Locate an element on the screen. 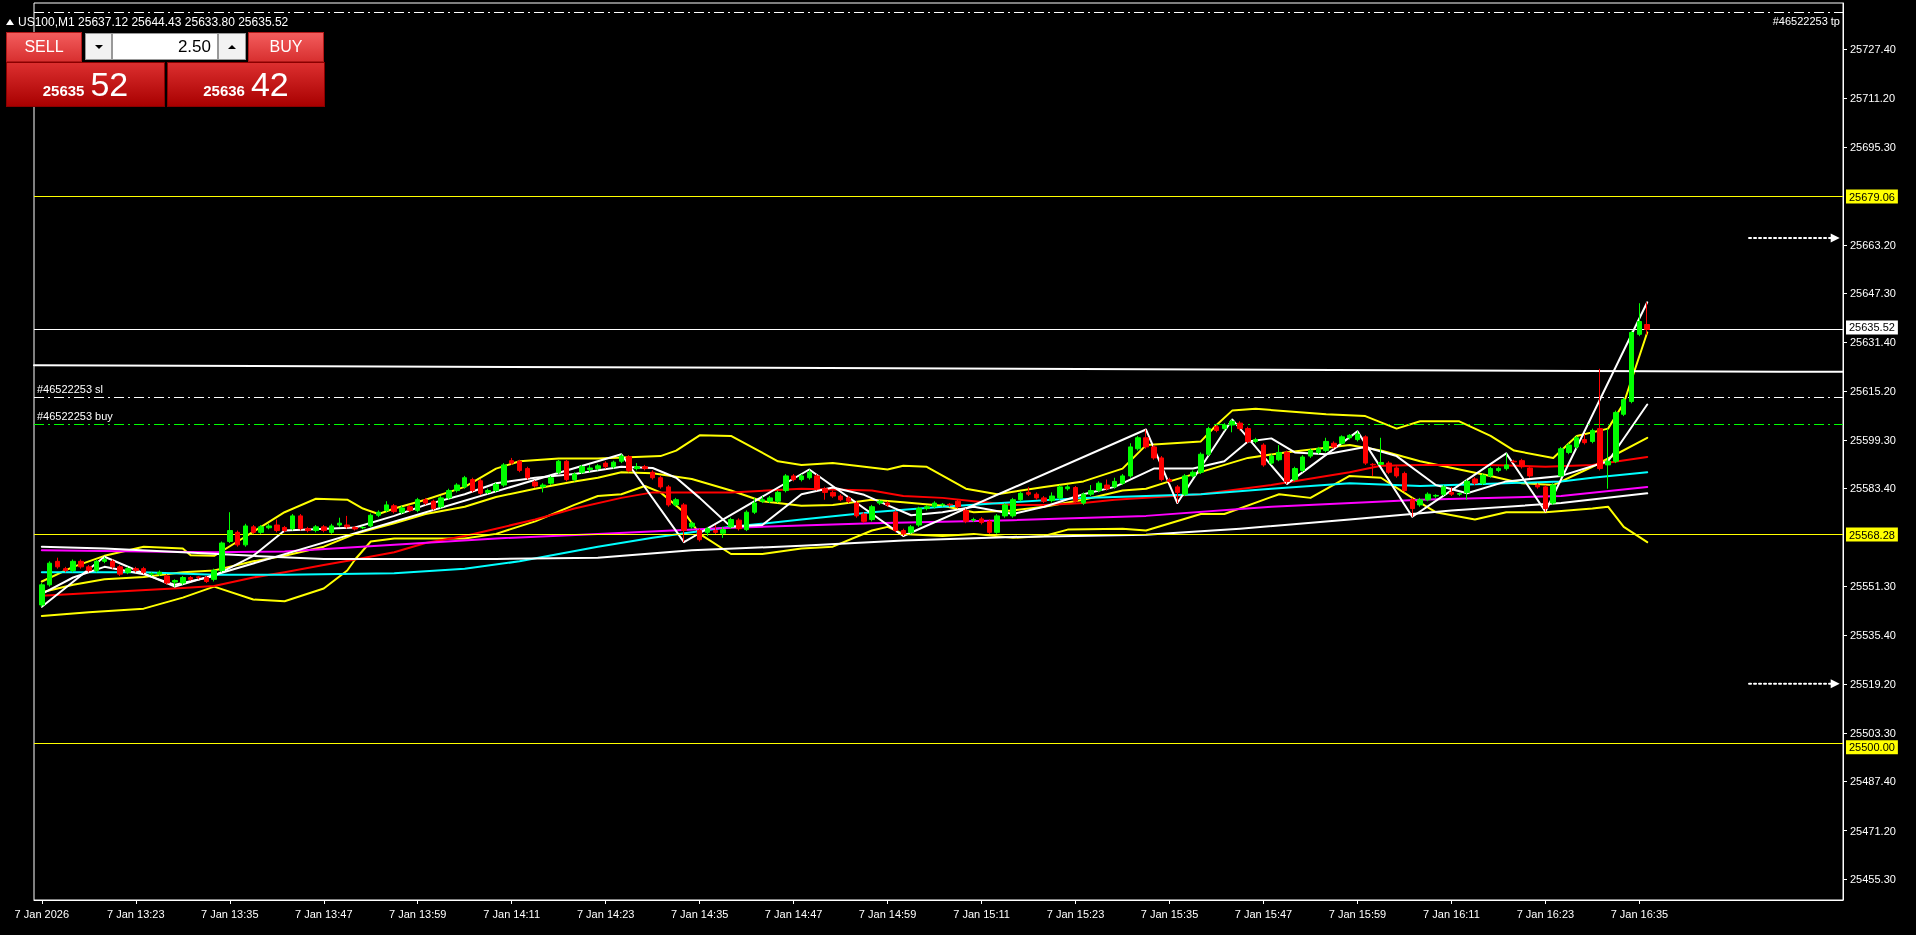 This screenshot has height=935, width=1916. y-tick-label: 25583.40 is located at coordinates (1873, 488).